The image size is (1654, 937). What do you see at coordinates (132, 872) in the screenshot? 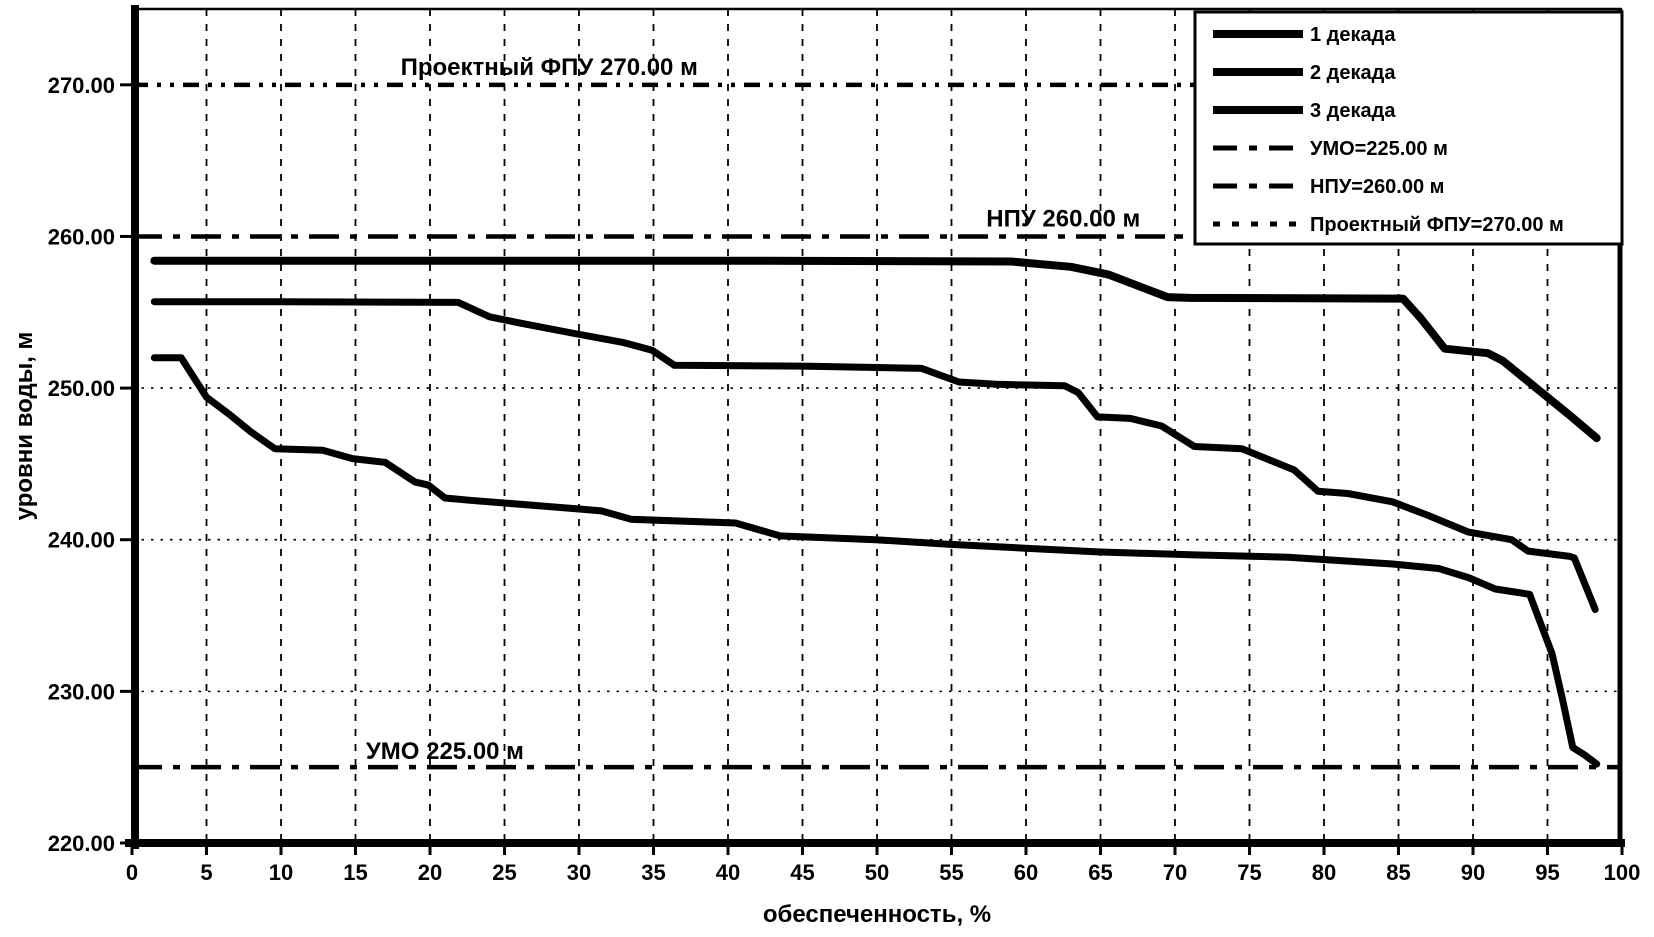
I see `x-tick-label: 0` at bounding box center [132, 872].